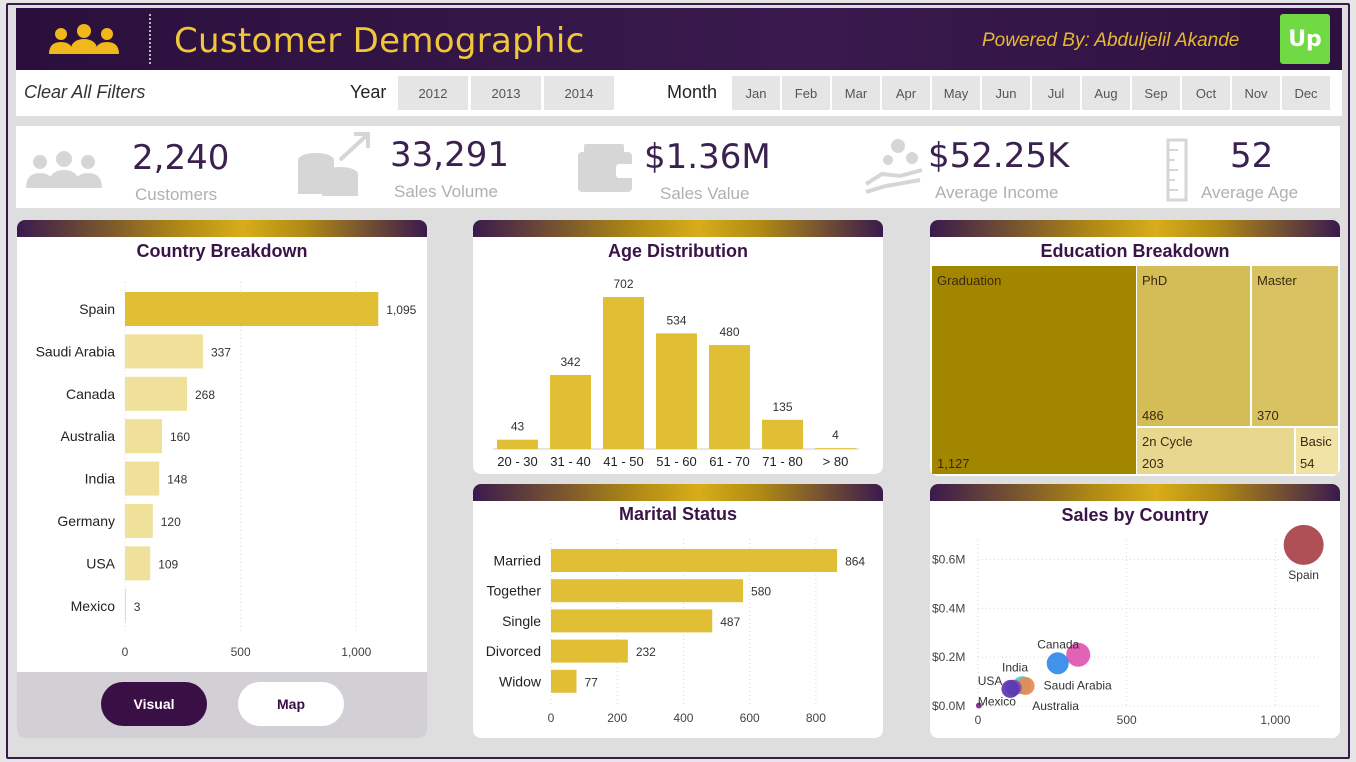  I want to click on bar-divorced, so click(589, 651).